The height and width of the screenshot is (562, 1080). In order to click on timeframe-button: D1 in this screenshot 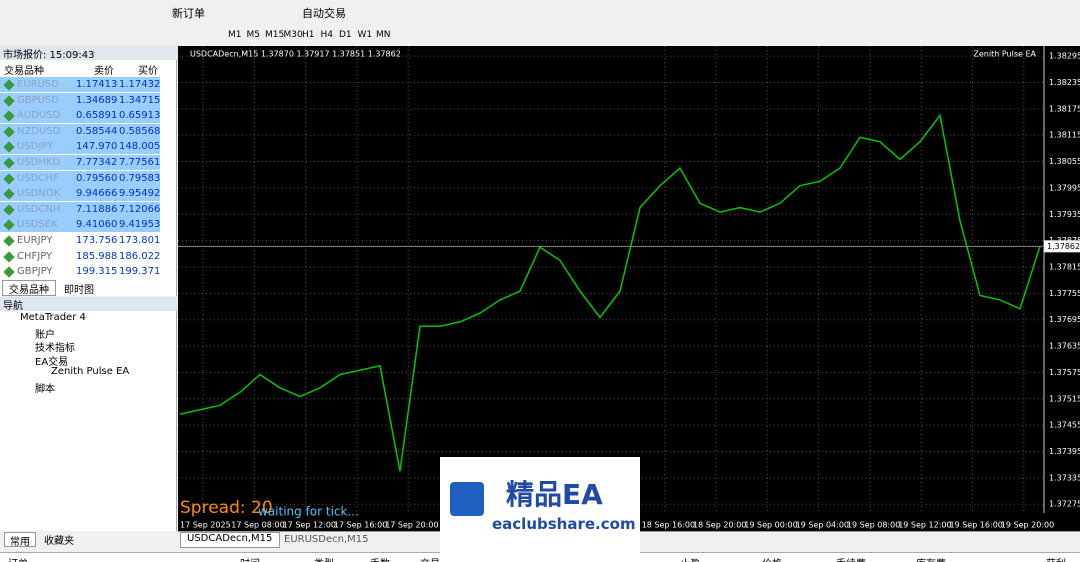, I will do `click(345, 35)`.